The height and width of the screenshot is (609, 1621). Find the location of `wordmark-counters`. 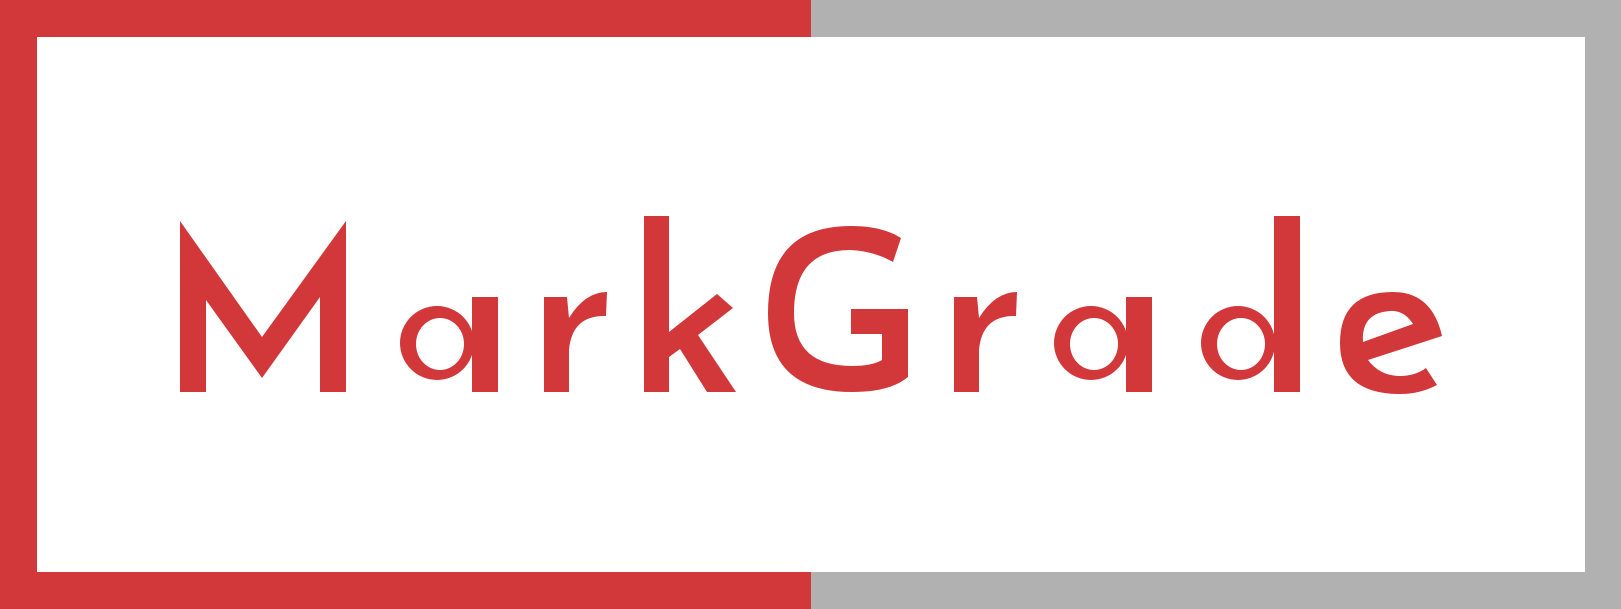

wordmark-counters is located at coordinates (914, 340).